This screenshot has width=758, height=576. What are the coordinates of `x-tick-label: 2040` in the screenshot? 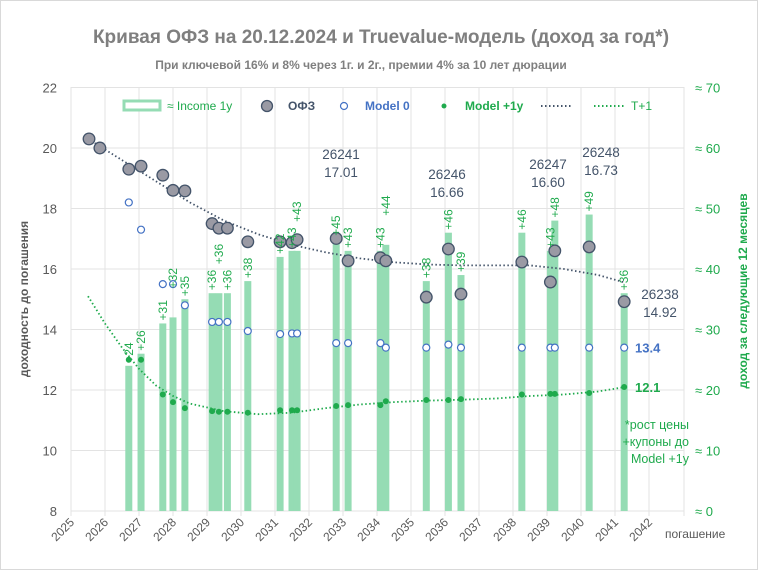 It's located at (572, 529).